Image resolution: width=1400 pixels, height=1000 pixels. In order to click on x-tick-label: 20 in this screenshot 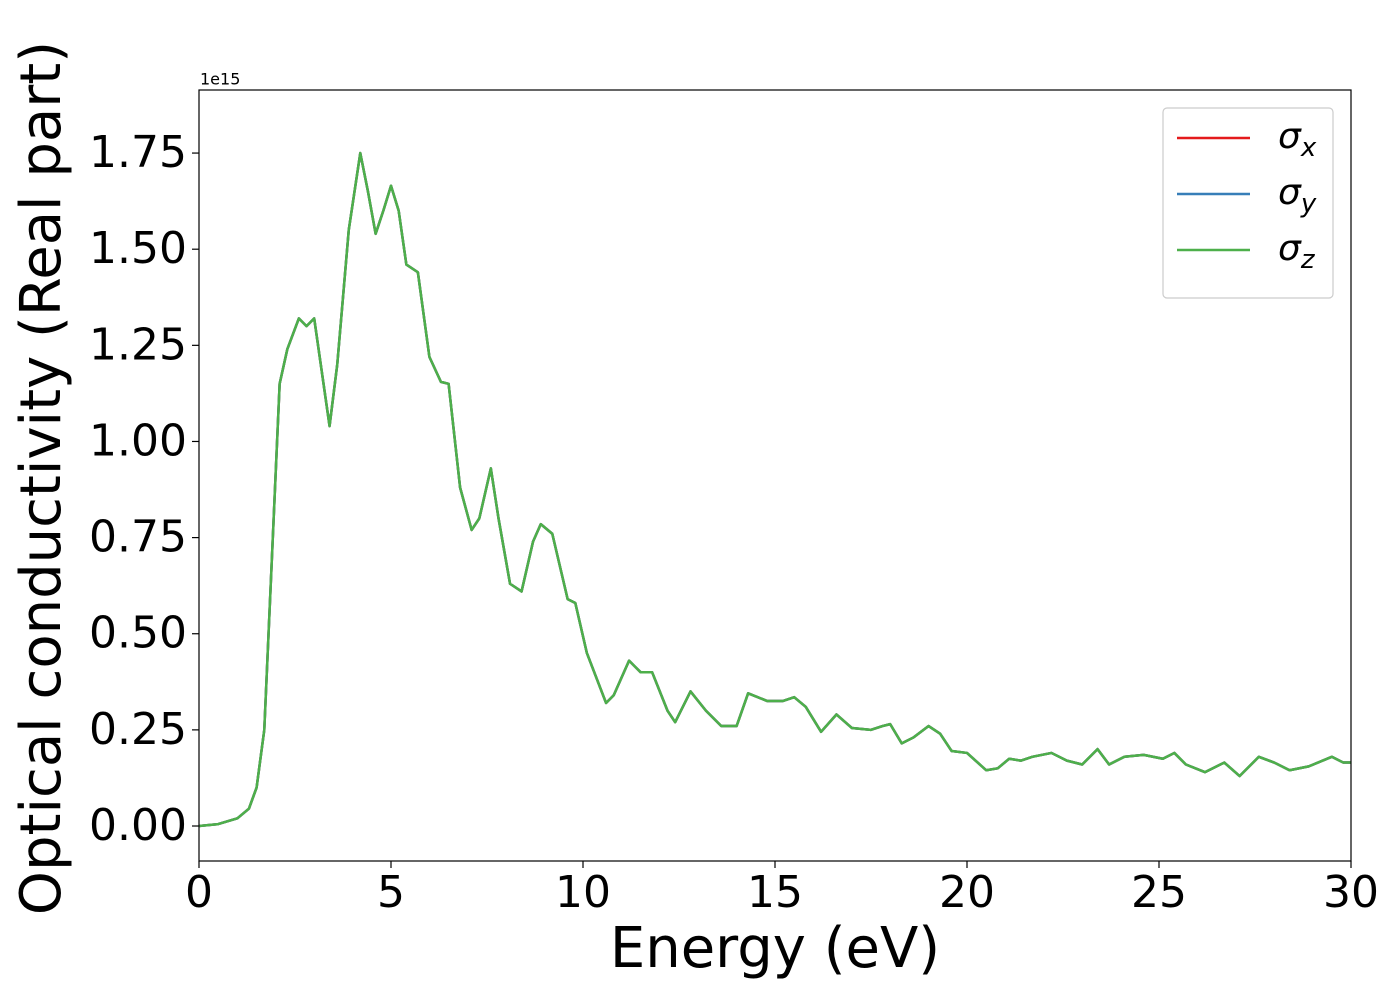, I will do `click(967, 892)`.